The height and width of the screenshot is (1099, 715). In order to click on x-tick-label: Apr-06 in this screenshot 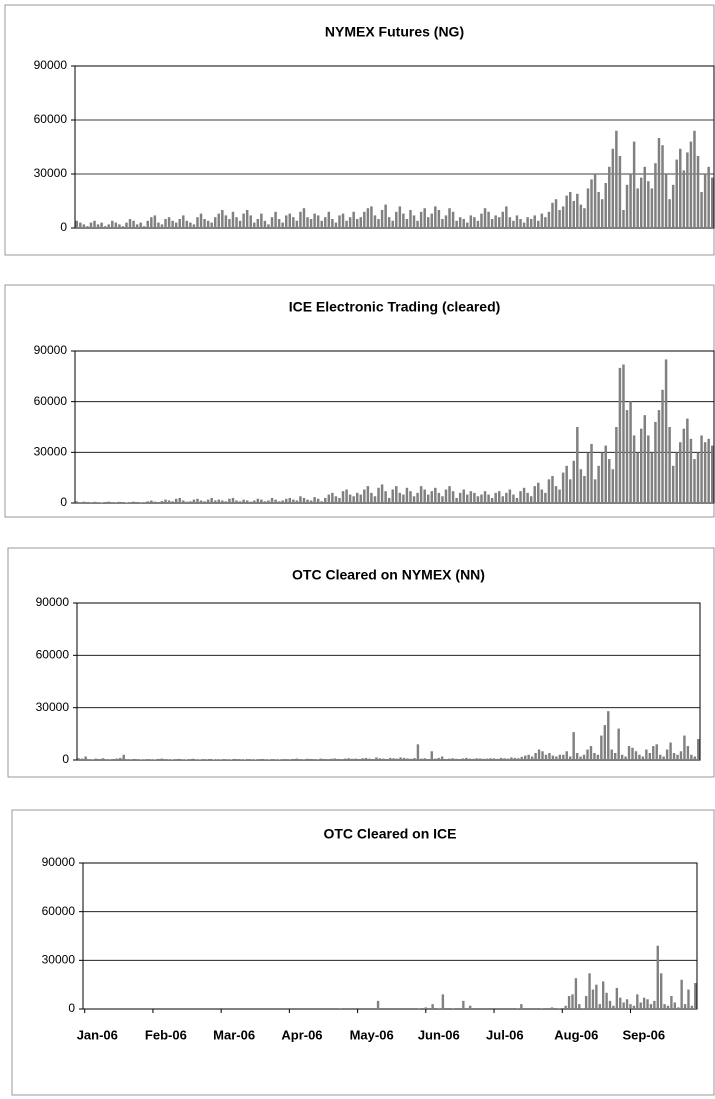, I will do `click(301, 1034)`.